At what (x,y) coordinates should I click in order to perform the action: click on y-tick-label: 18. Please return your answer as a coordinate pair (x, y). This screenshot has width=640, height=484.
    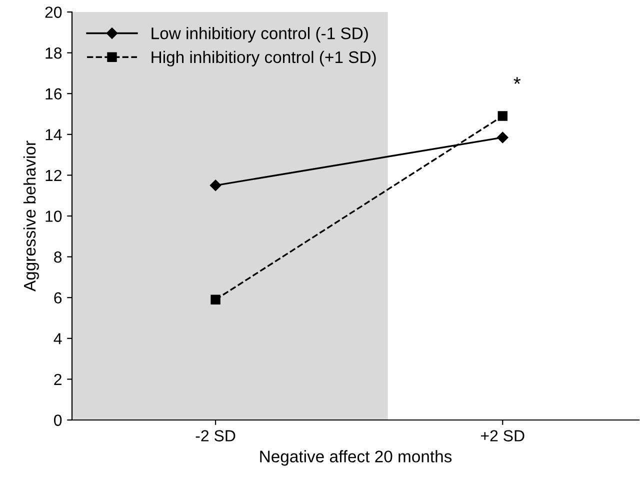
    Looking at the image, I should click on (54, 53).